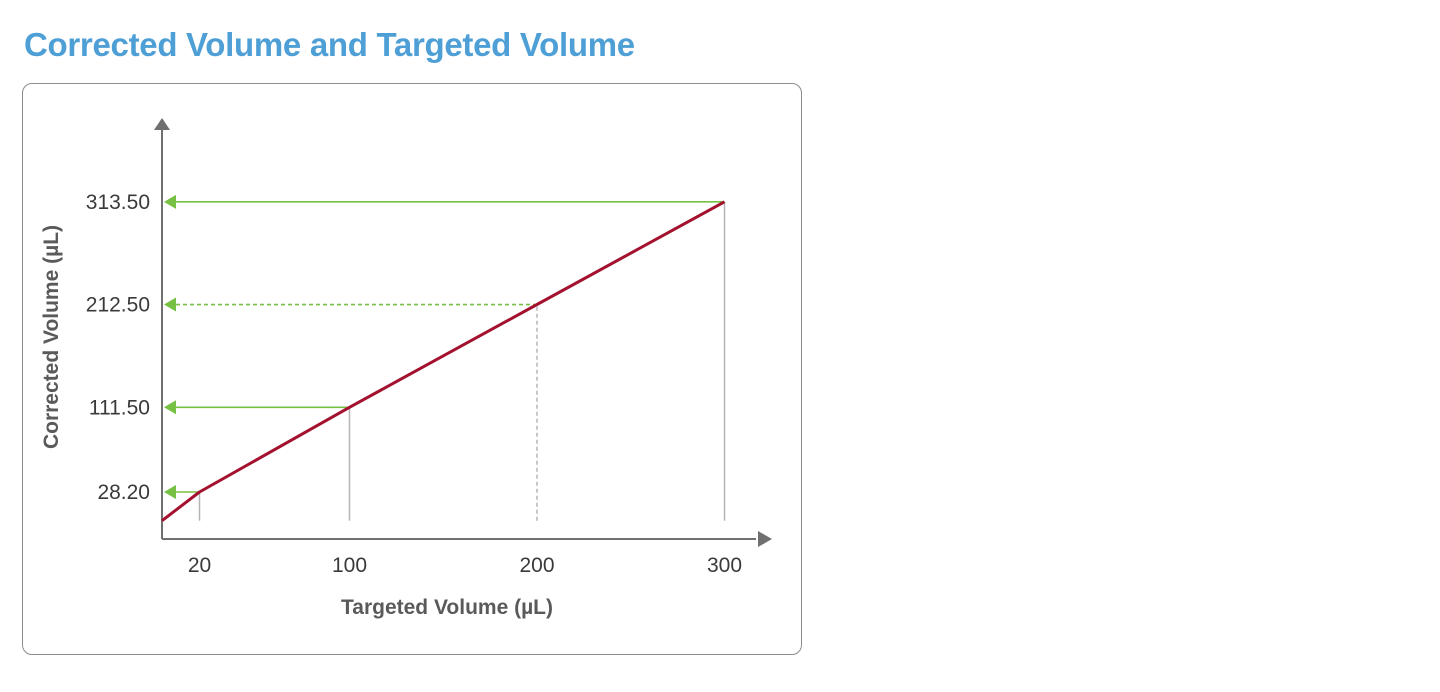 Image resolution: width=1440 pixels, height=692 pixels. Describe the element at coordinates (123, 492) in the screenshot. I see `y-tick-label-28.20: 28.20` at that location.